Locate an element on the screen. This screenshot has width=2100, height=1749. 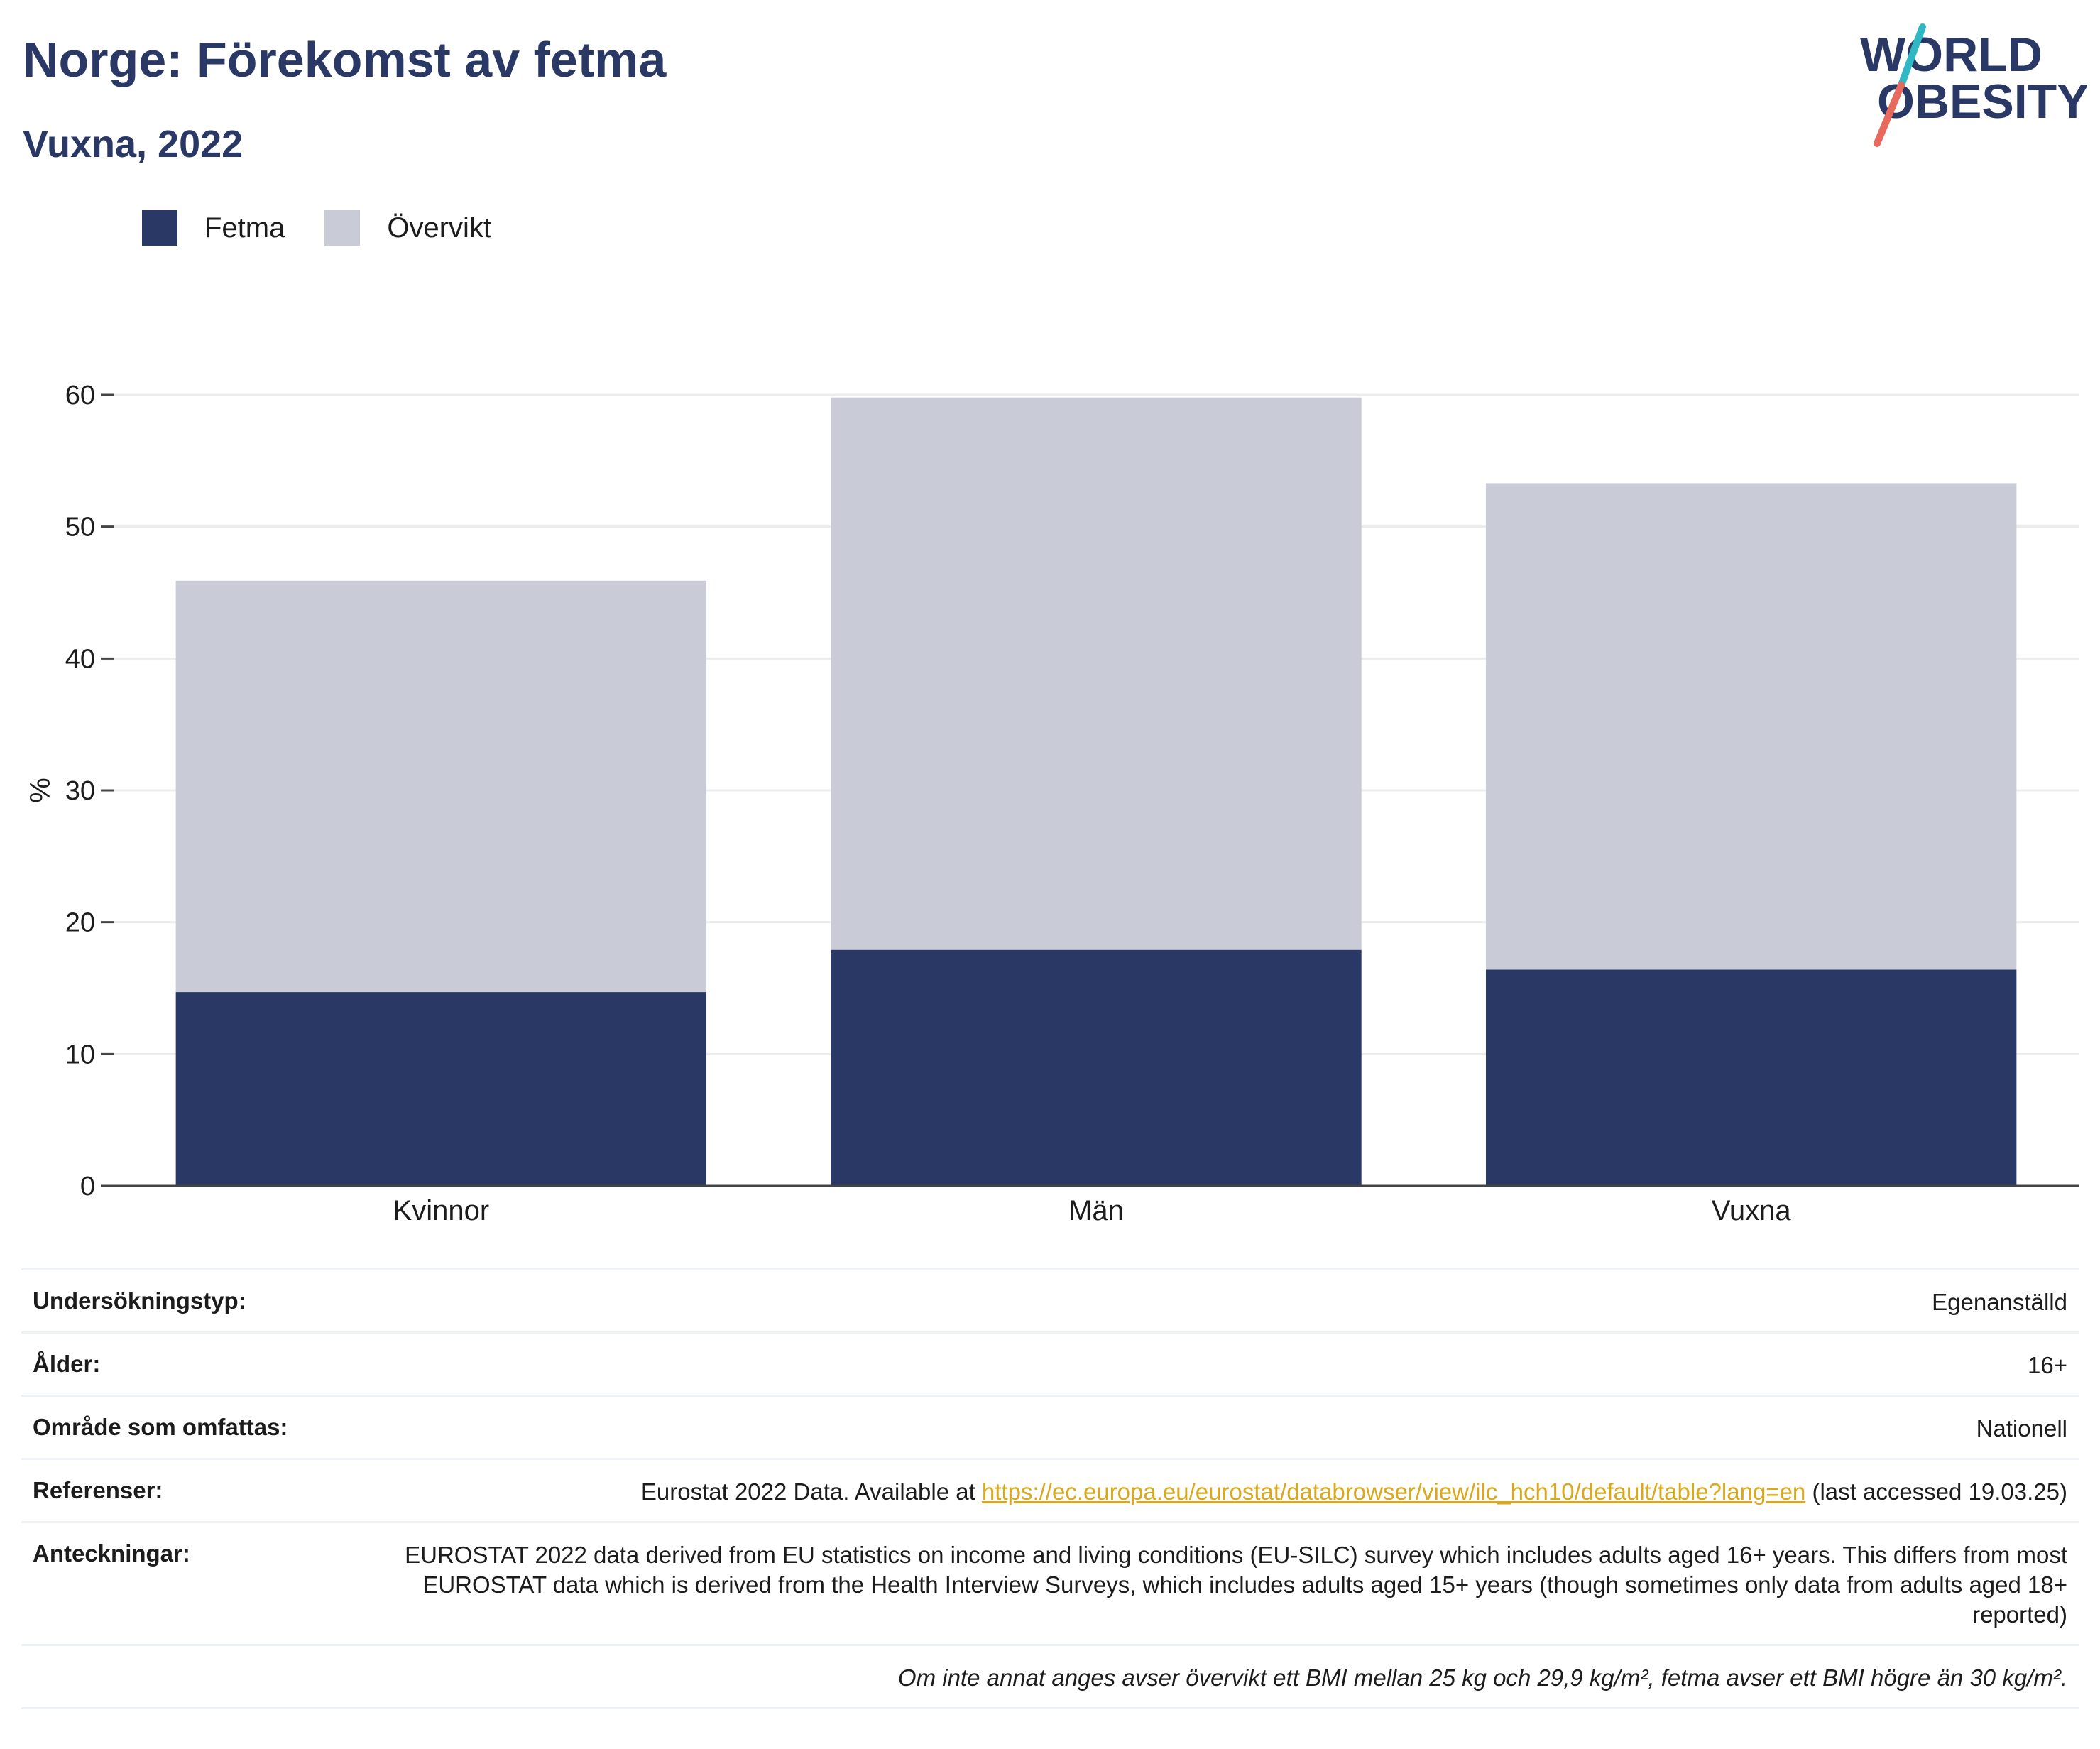
area-value: Nationell is located at coordinates (2021, 1428).